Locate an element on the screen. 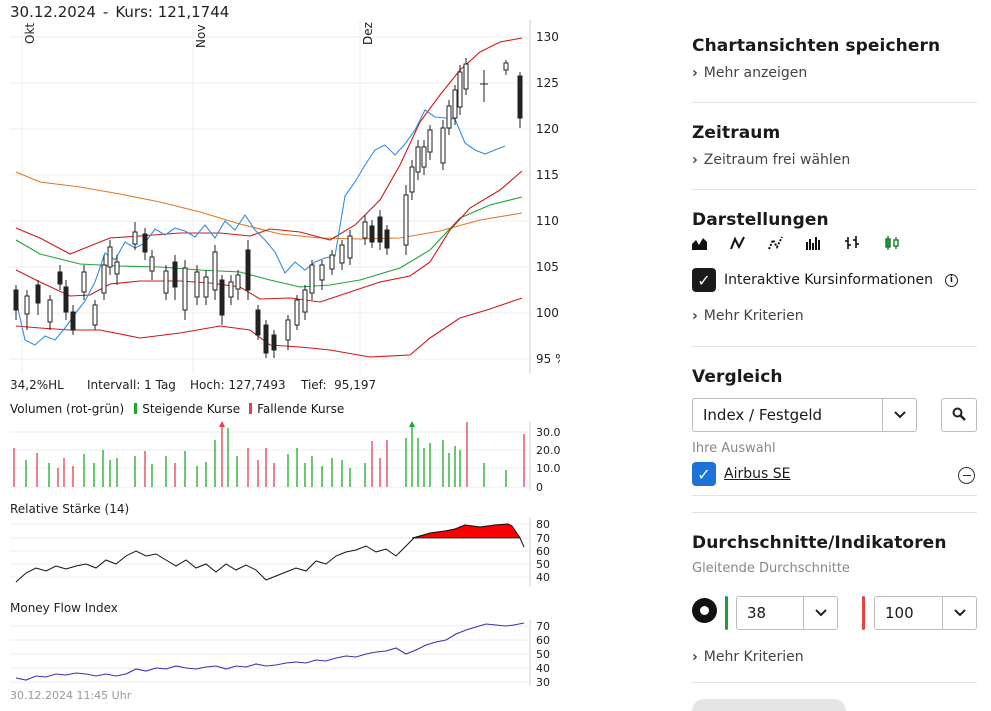 The width and height of the screenshot is (991, 711). boll-middle-line is located at coordinates (269, 236).